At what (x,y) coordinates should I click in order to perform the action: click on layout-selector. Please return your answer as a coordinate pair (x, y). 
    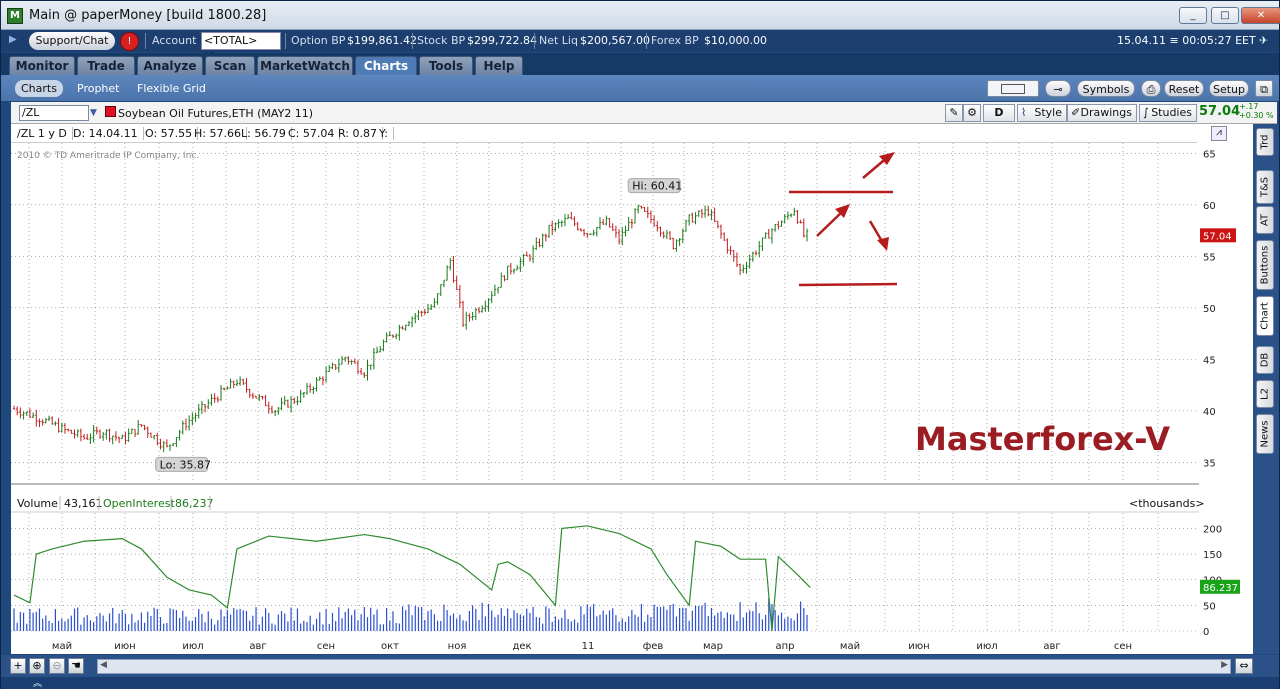
    Looking at the image, I should click on (1013, 88).